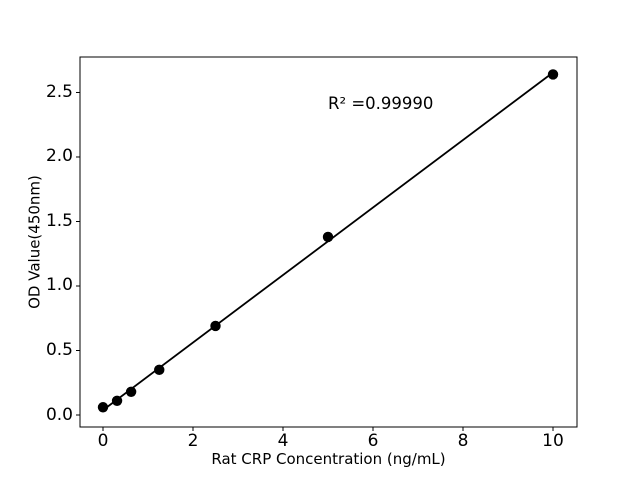 The height and width of the screenshot is (480, 640). I want to click on y-tick-label: 0.5, so click(59, 349).